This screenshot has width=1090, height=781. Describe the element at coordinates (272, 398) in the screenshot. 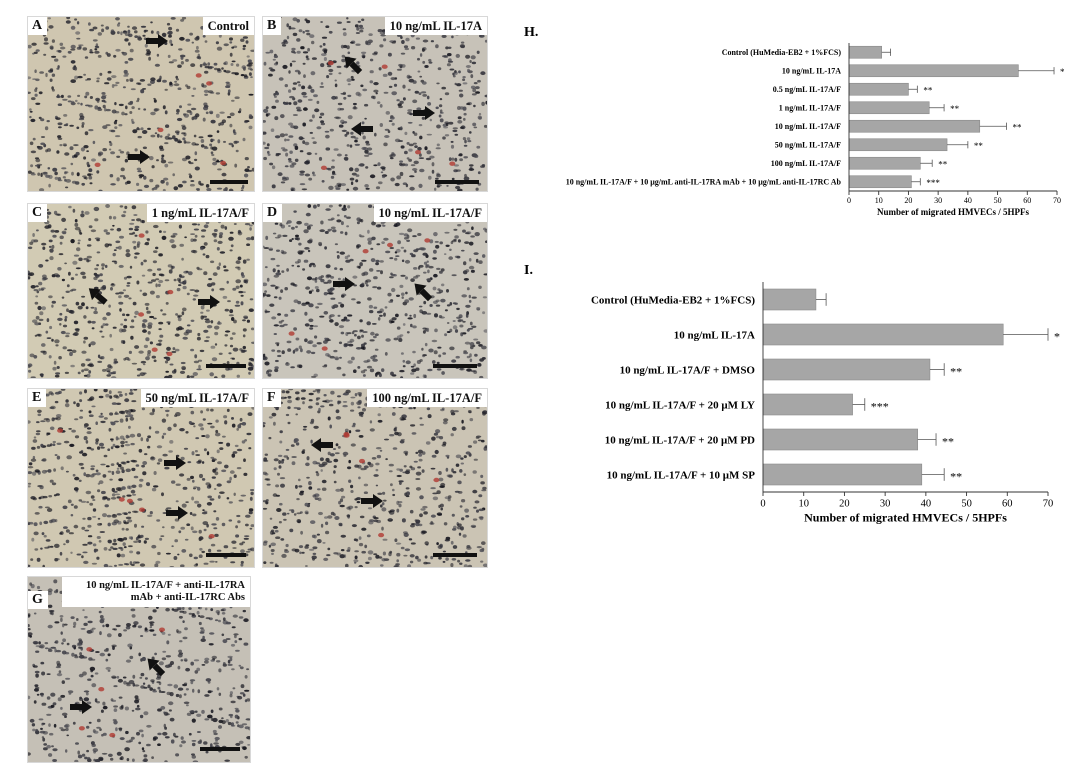

I see `panel-label-f: F` at that location.